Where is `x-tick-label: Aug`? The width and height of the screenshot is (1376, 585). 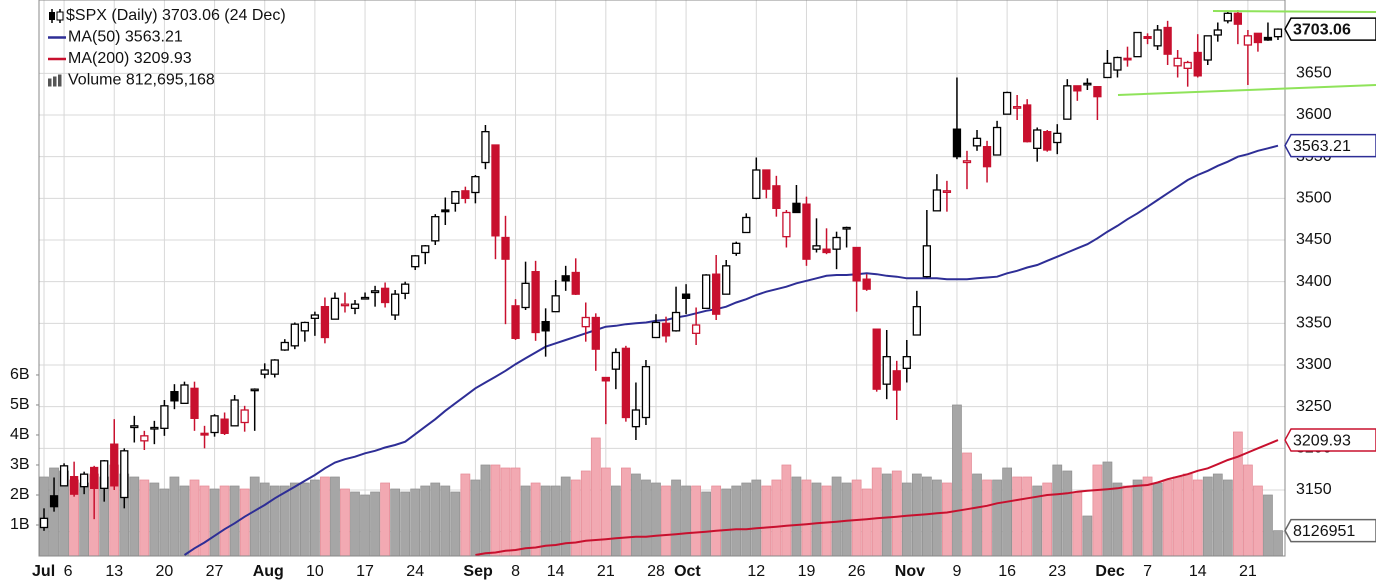
x-tick-label: Aug is located at coordinates (268, 571).